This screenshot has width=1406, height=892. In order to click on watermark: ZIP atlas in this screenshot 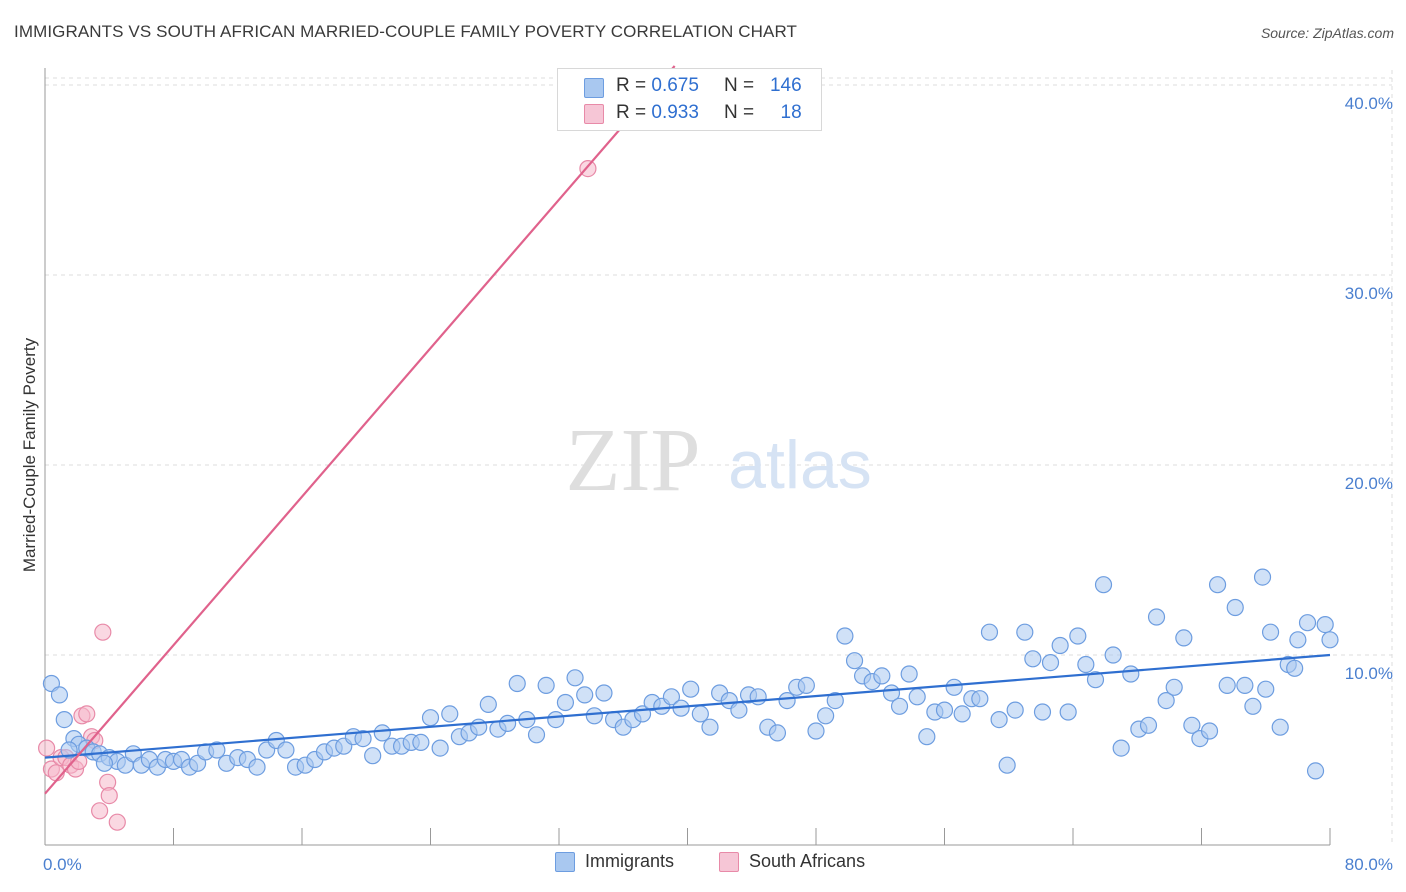, I will do `click(719, 460)`.